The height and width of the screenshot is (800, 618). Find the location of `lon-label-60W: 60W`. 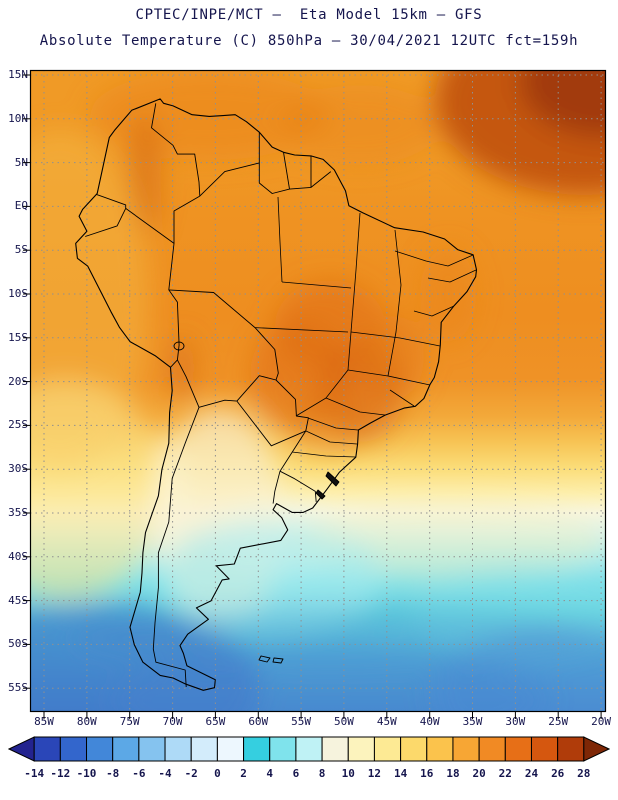

lon-label-60W: 60W is located at coordinates (258, 721).